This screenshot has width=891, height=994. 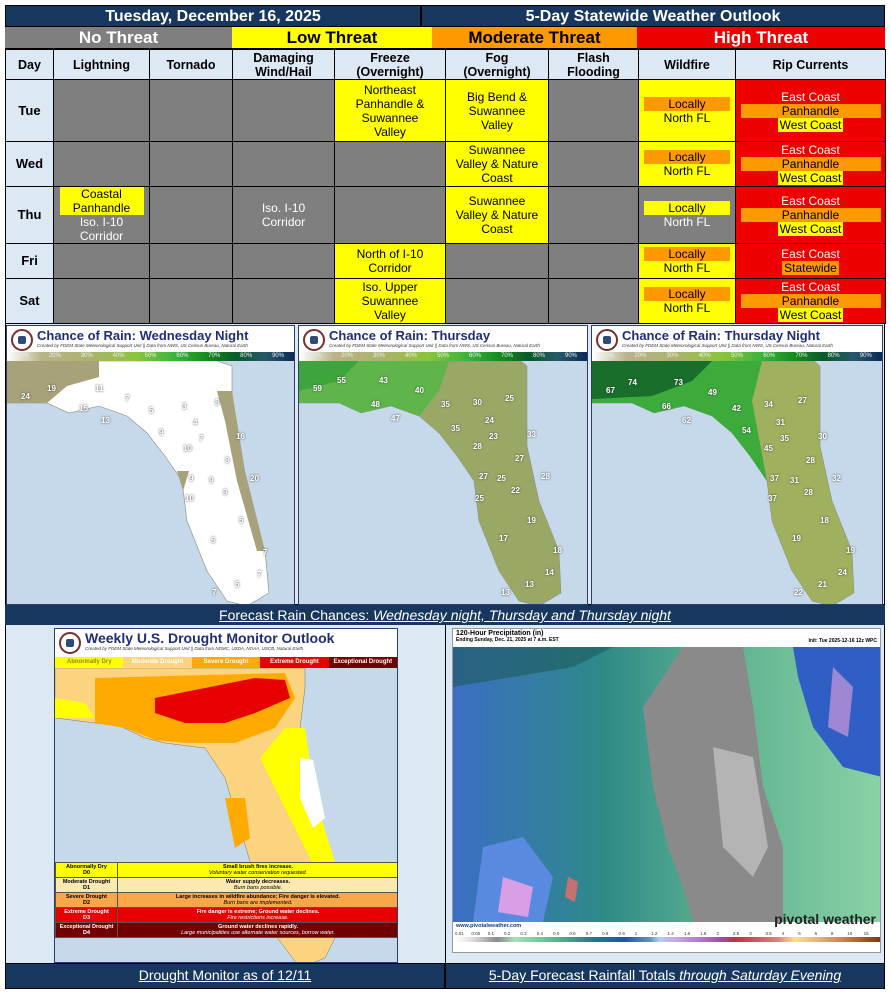 I want to click on scale-label: 0.9, so click(x=621, y=933).